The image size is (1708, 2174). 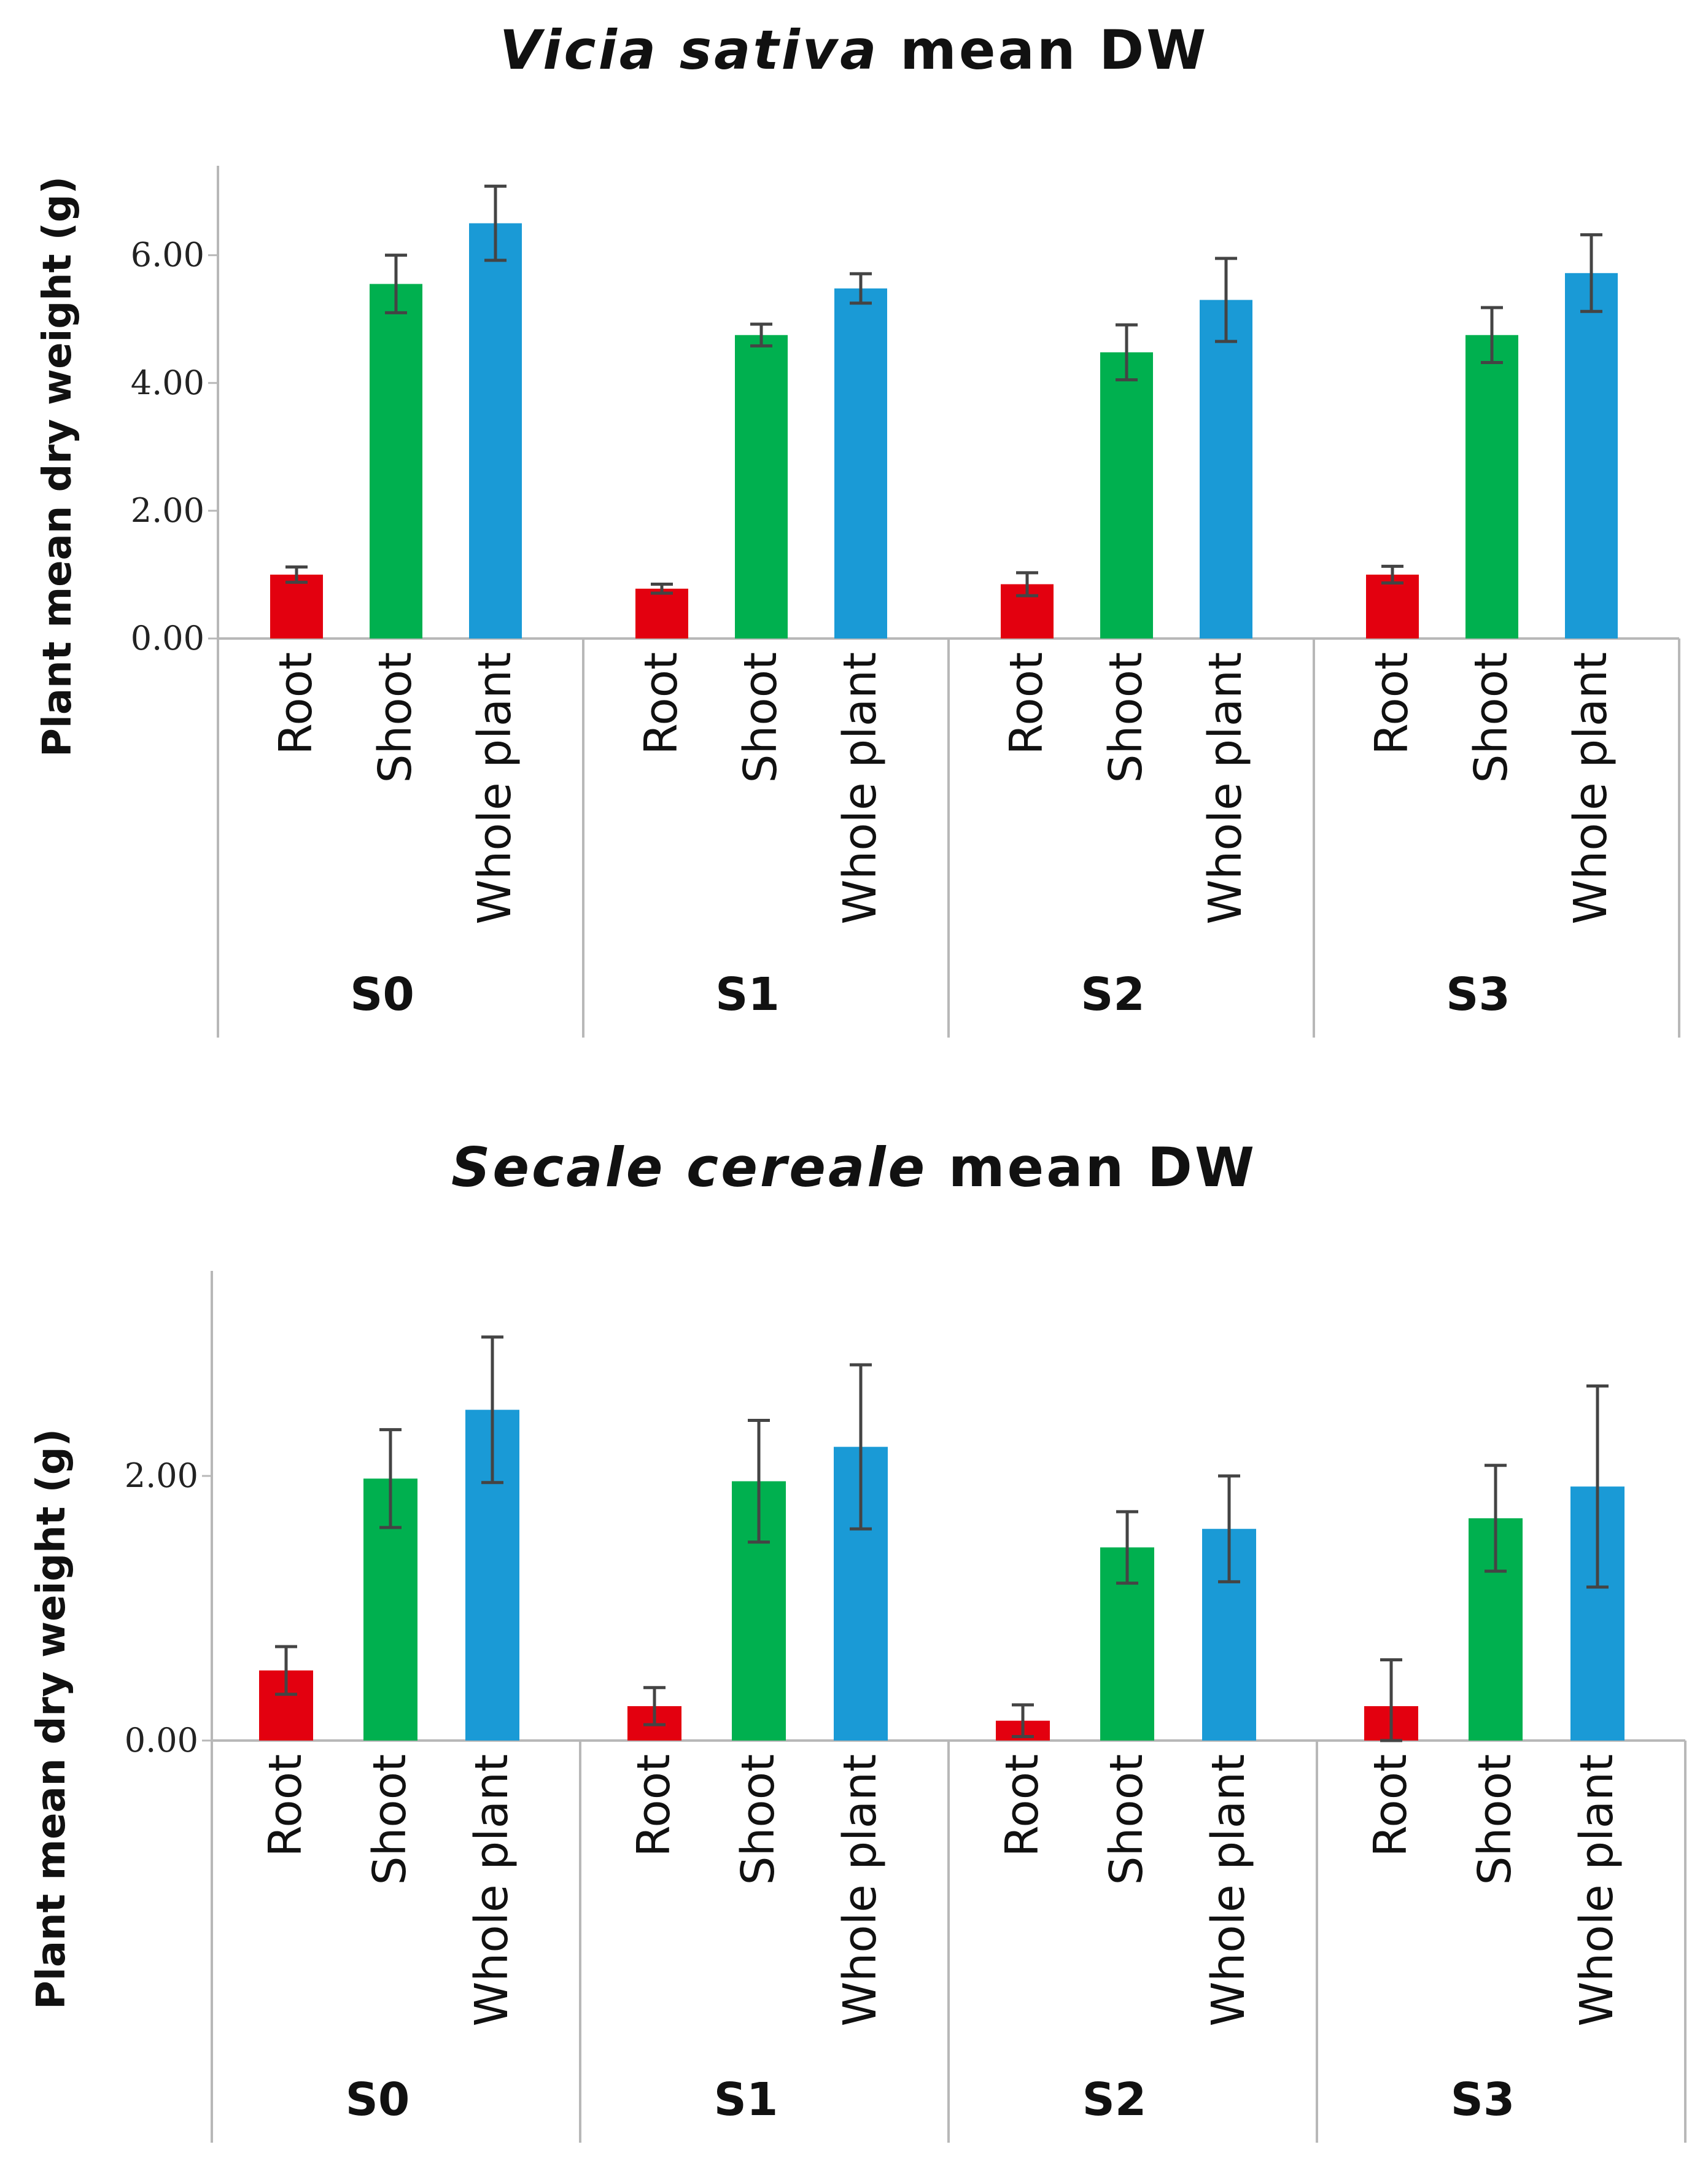 I want to click on bar-s3-whole-plant, so click(x=1591, y=456).